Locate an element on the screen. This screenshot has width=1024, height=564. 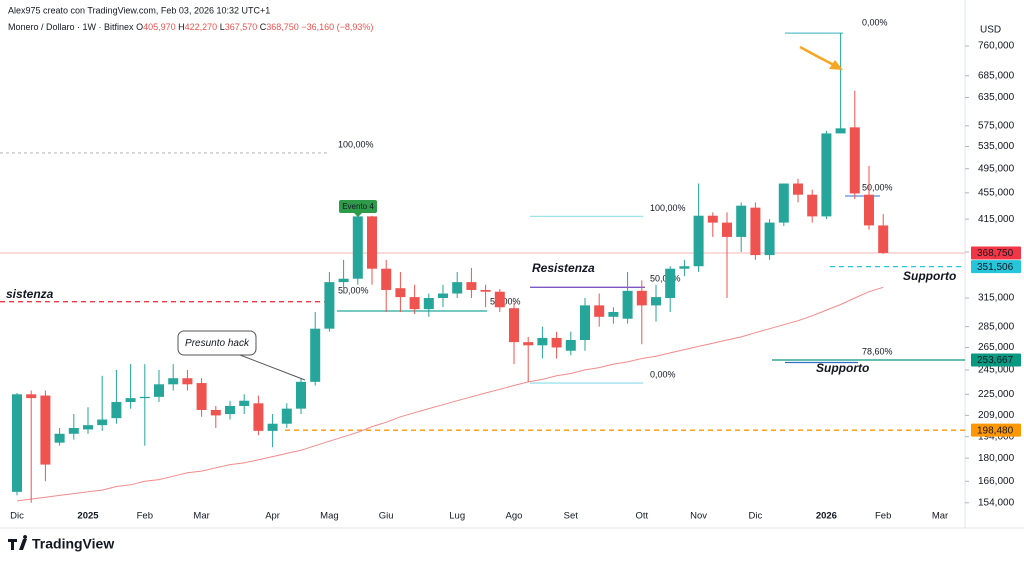
y-tick-label: 194,000 is located at coordinates (996, 436).